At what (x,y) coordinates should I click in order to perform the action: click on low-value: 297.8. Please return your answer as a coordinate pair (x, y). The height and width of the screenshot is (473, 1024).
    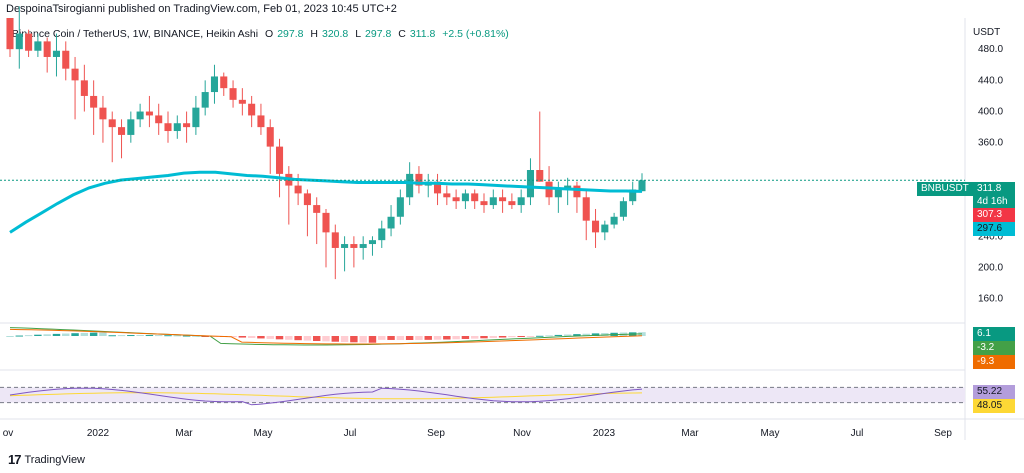
    Looking at the image, I should click on (378, 34).